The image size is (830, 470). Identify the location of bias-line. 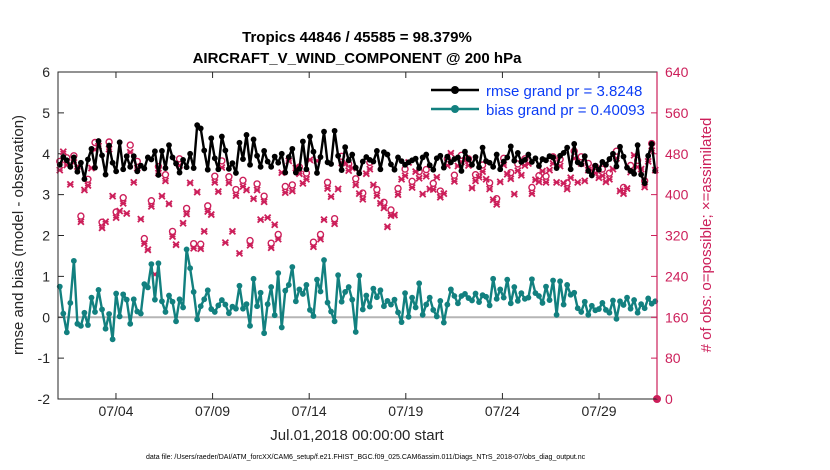
(357, 294).